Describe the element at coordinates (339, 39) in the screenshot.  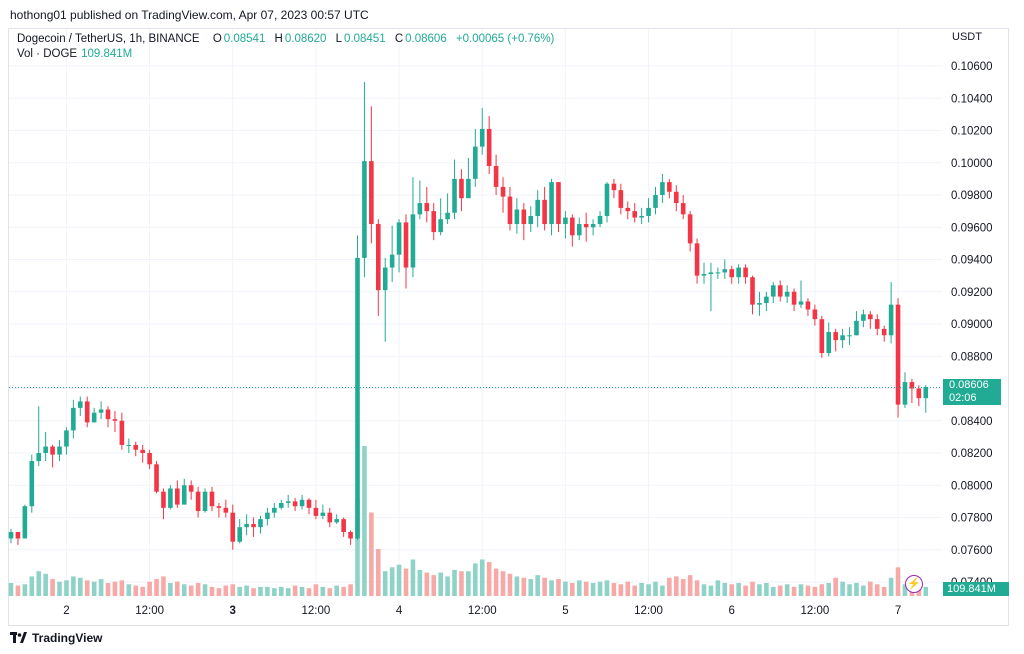
I see `low-label: L` at that location.